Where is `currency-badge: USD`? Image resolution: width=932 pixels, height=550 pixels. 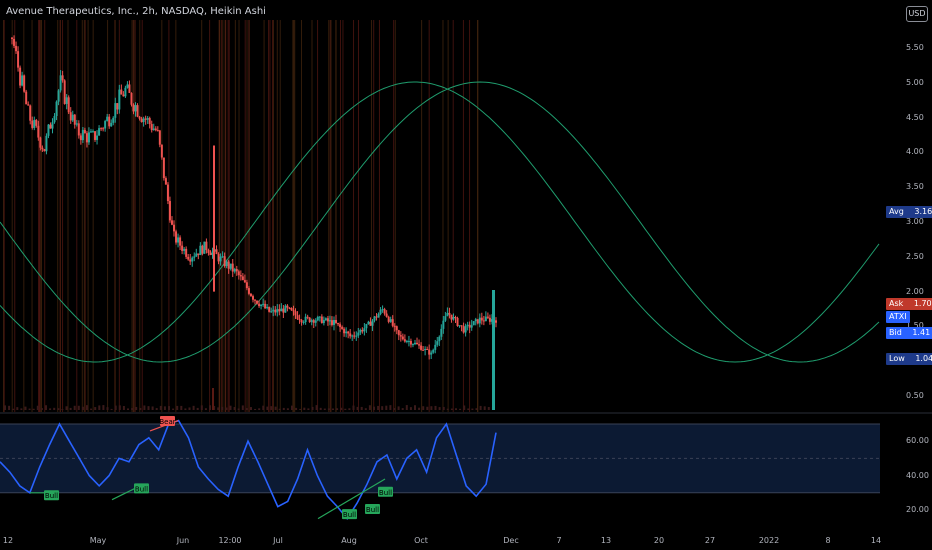 currency-badge: USD is located at coordinates (917, 14).